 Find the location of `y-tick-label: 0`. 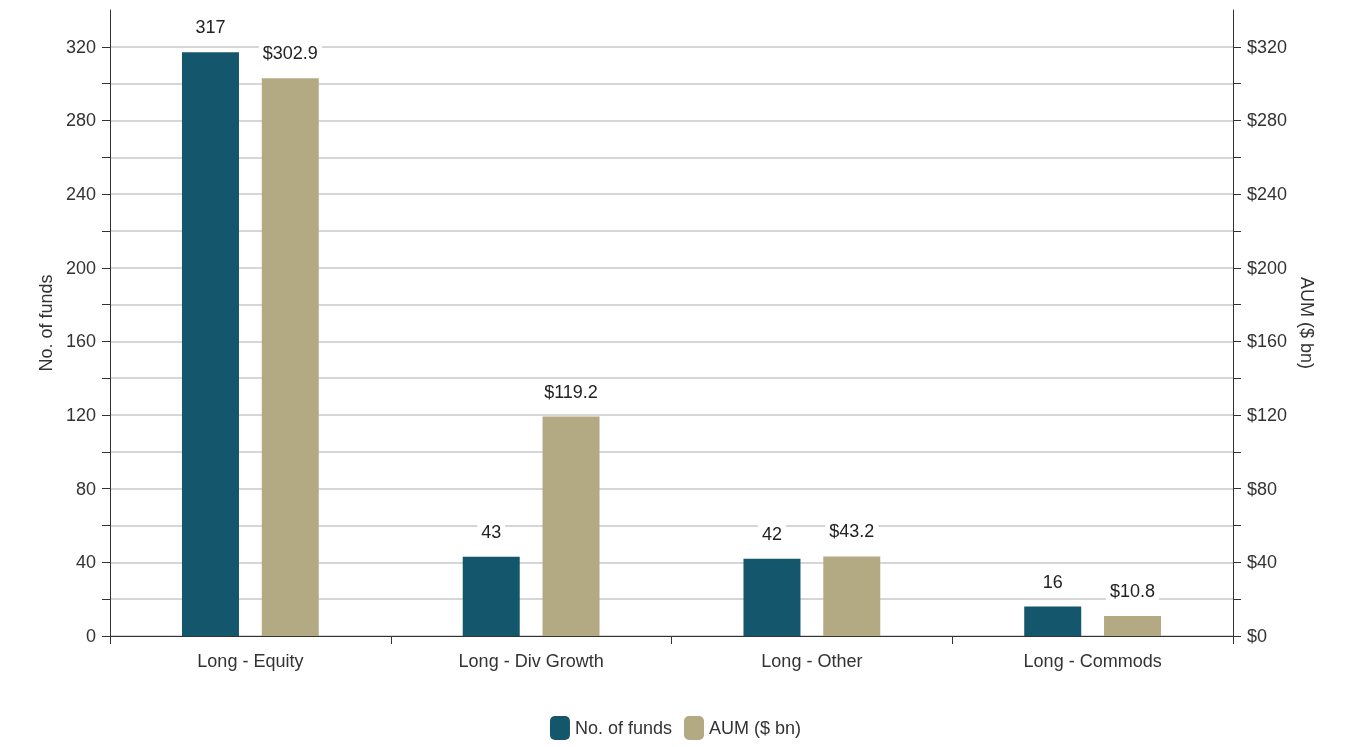

y-tick-label: 0 is located at coordinates (90, 636).